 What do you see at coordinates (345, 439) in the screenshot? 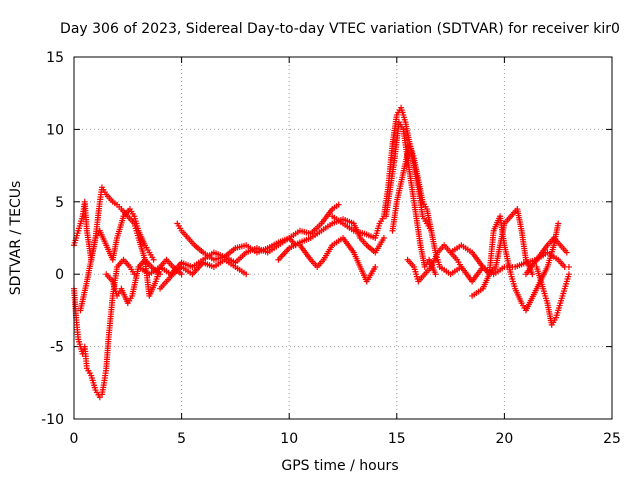
I see `x-tick-labels: 0 5 10 15 20 25` at bounding box center [345, 439].